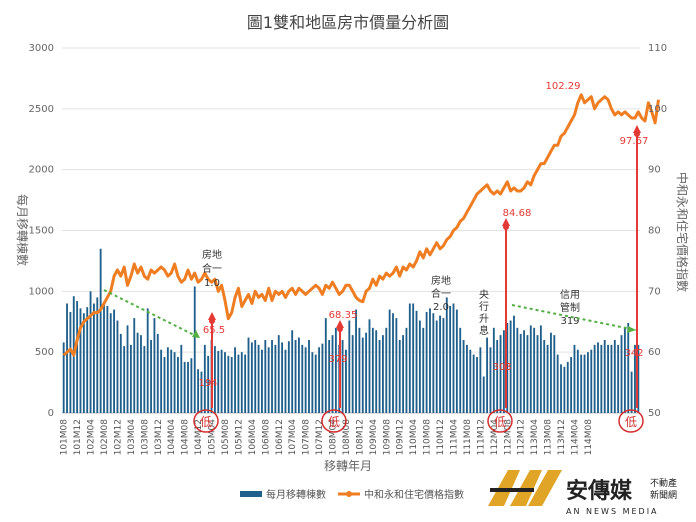  I want to click on right-tick-label: 60, so click(654, 352).